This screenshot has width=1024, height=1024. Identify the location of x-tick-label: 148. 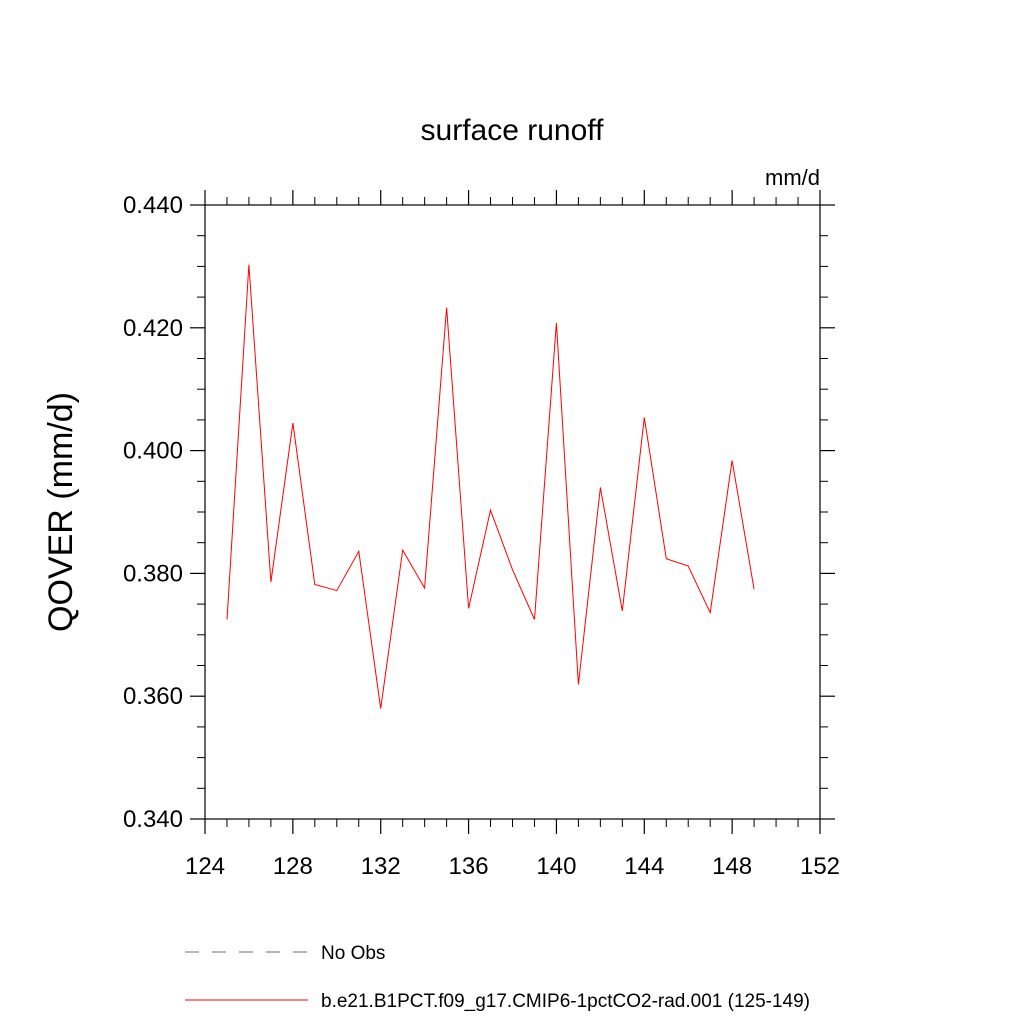
(732, 866).